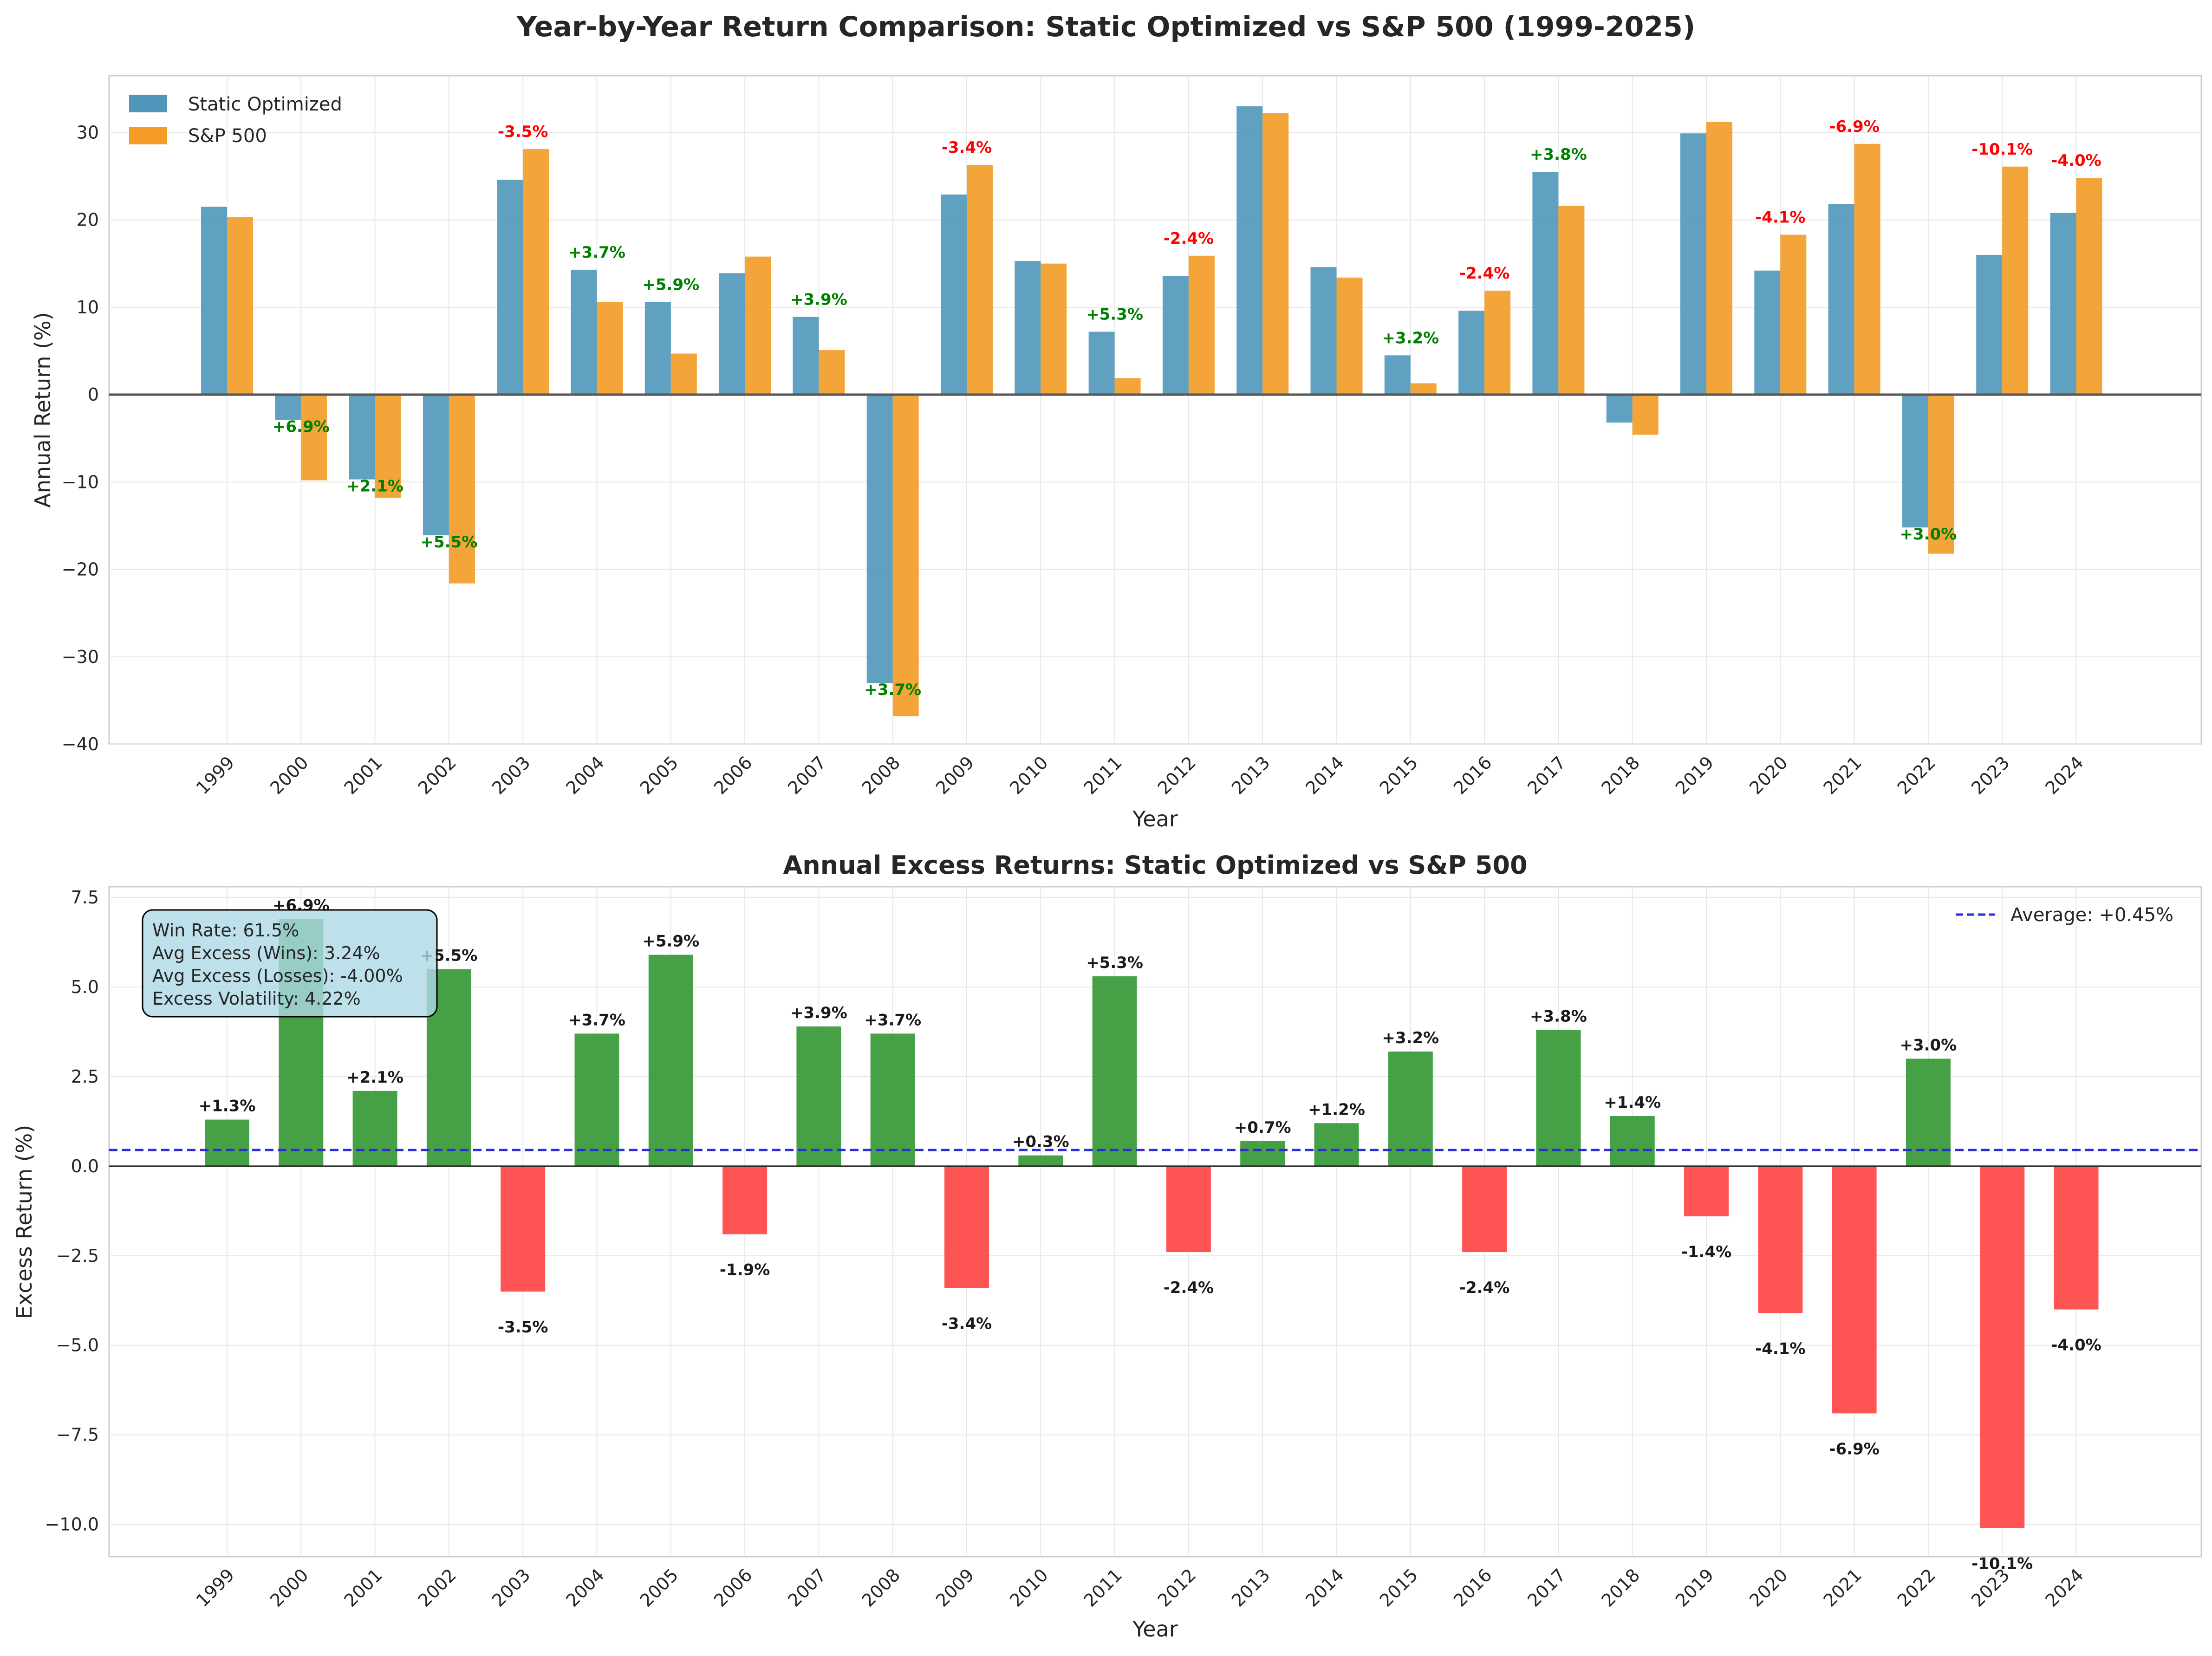  I want to click on bottom-y-tick-label: 5.0, so click(85, 987).